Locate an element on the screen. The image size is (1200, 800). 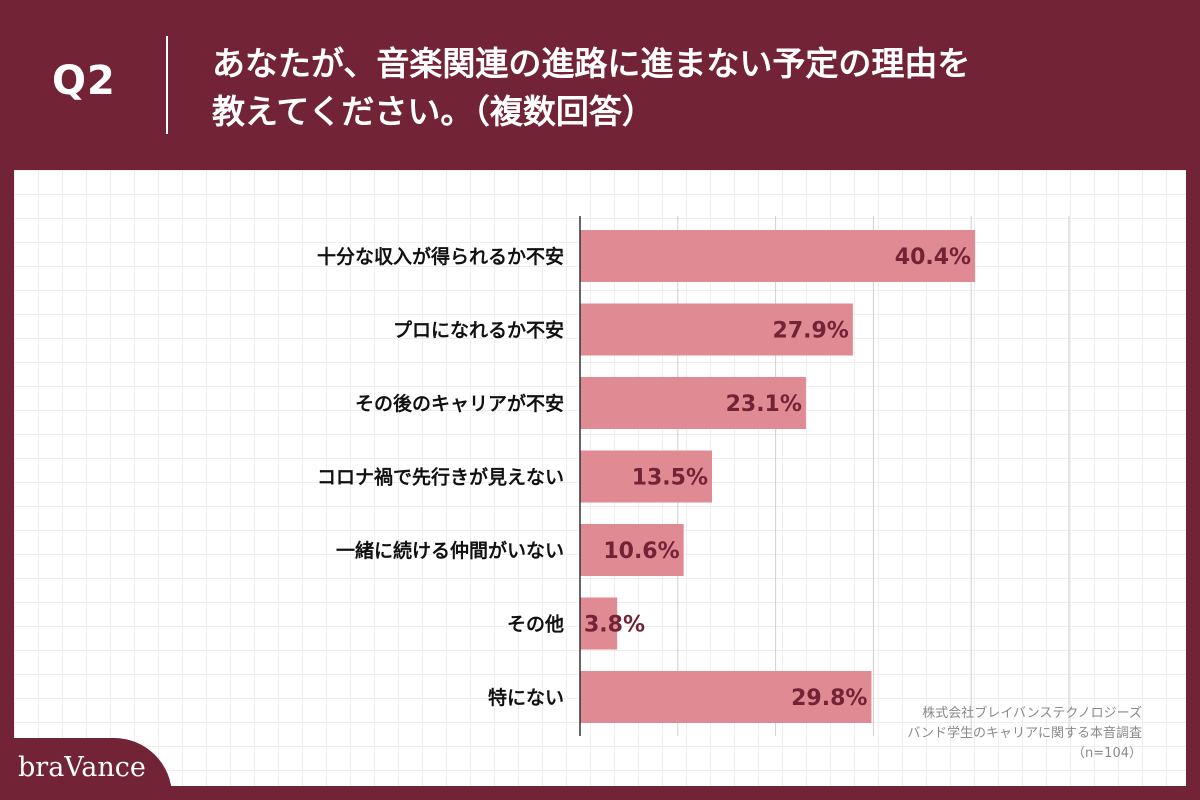
logo-tab is located at coordinates (86, 769).